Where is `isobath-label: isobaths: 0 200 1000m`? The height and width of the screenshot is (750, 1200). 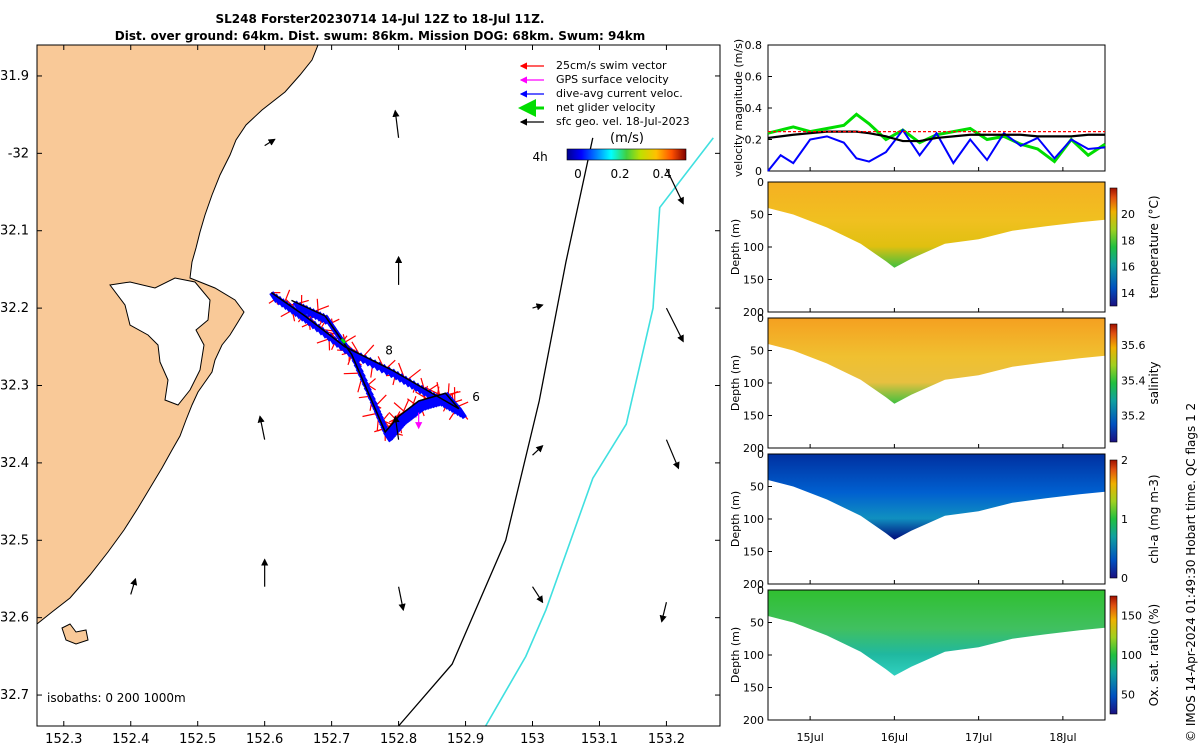 isobath-label: isobaths: 0 200 1000m is located at coordinates (116, 698).